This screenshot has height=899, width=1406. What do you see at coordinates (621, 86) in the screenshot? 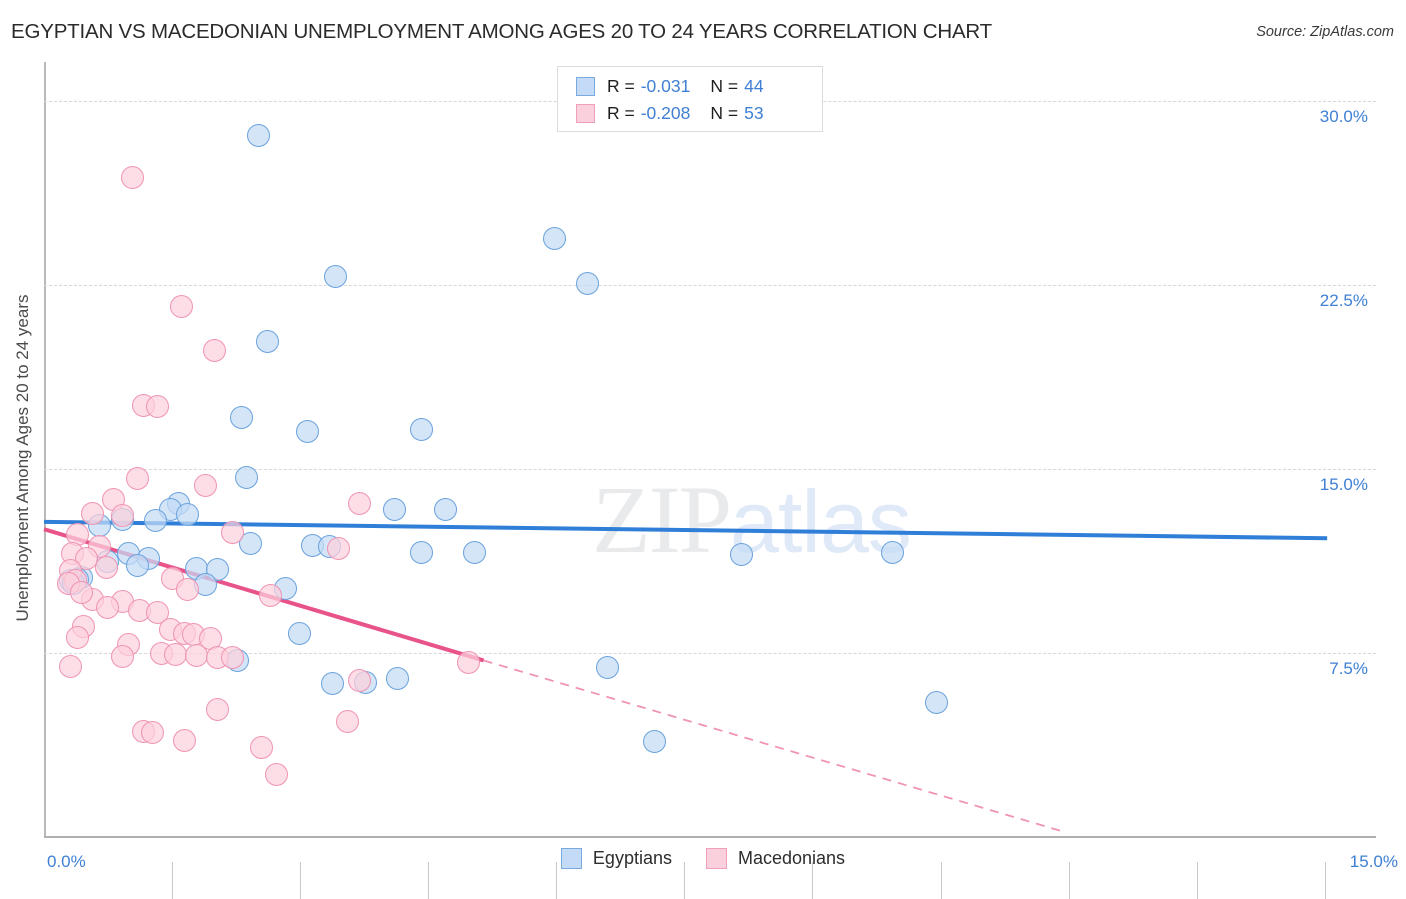
I see `egyptians-r-label: R =` at bounding box center [621, 86].